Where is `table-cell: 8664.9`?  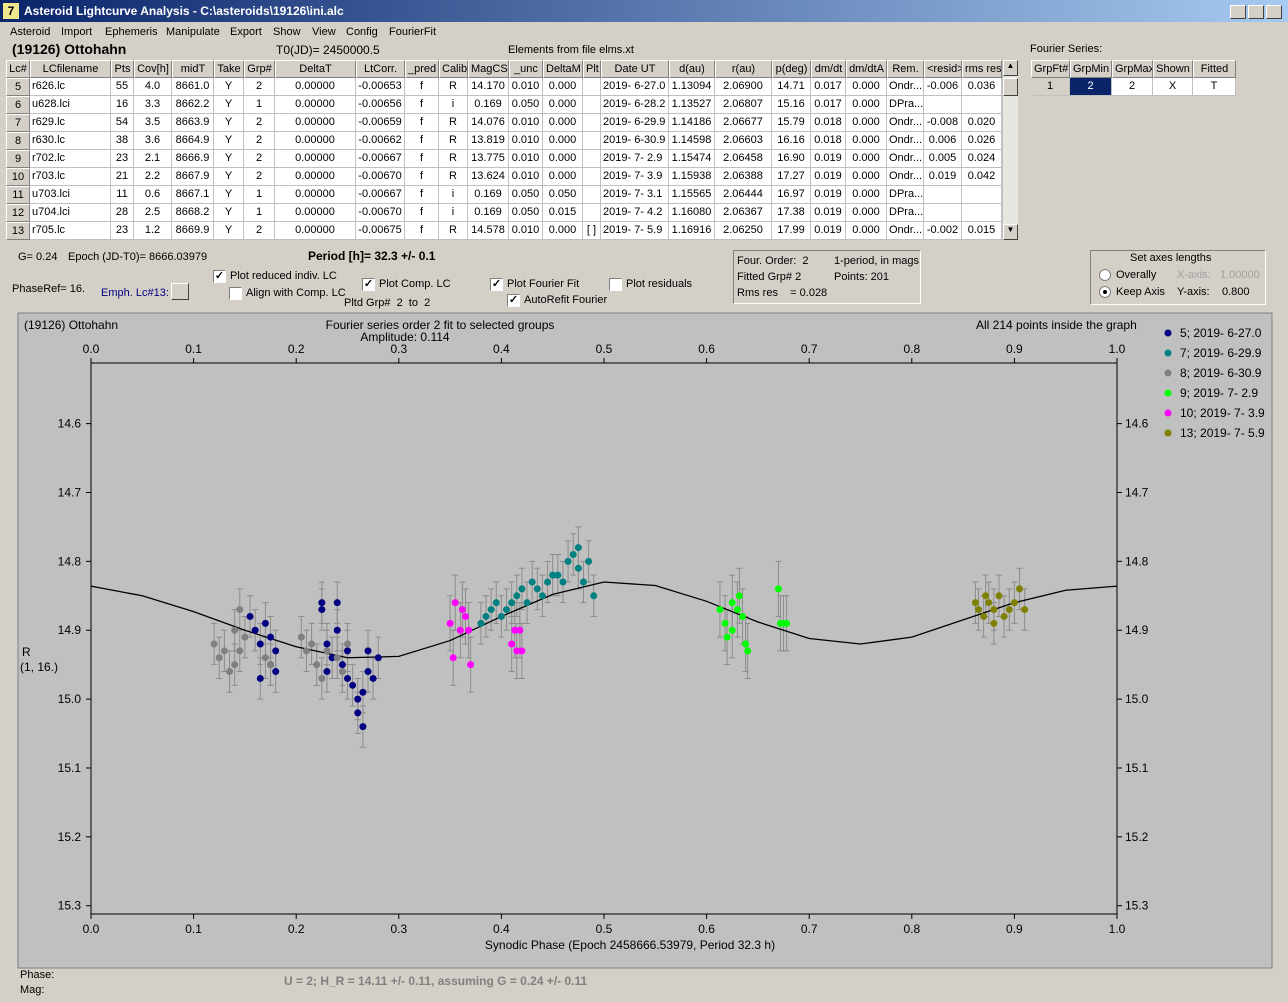
table-cell: 8664.9 is located at coordinates (193, 141).